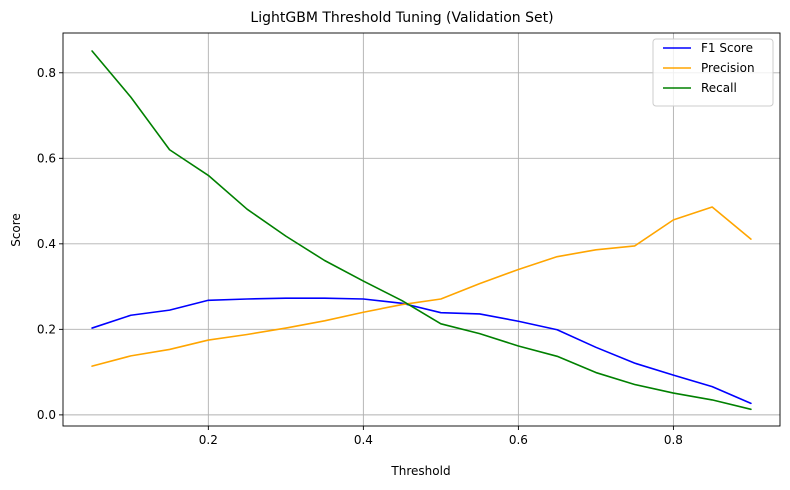  Describe the element at coordinates (363, 440) in the screenshot. I see `x-tick-label: 0.4` at that location.